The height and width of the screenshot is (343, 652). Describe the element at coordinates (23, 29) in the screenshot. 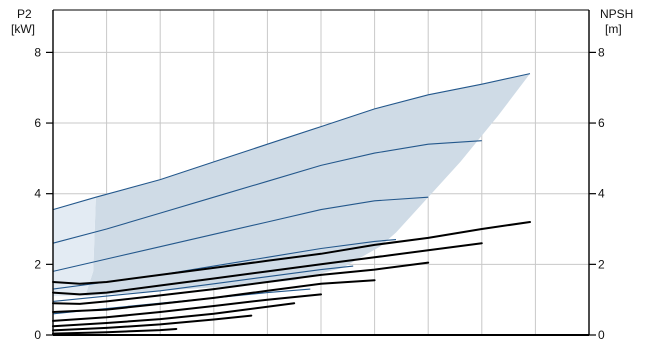

I see `y-left-label-line2: [kW]` at that location.